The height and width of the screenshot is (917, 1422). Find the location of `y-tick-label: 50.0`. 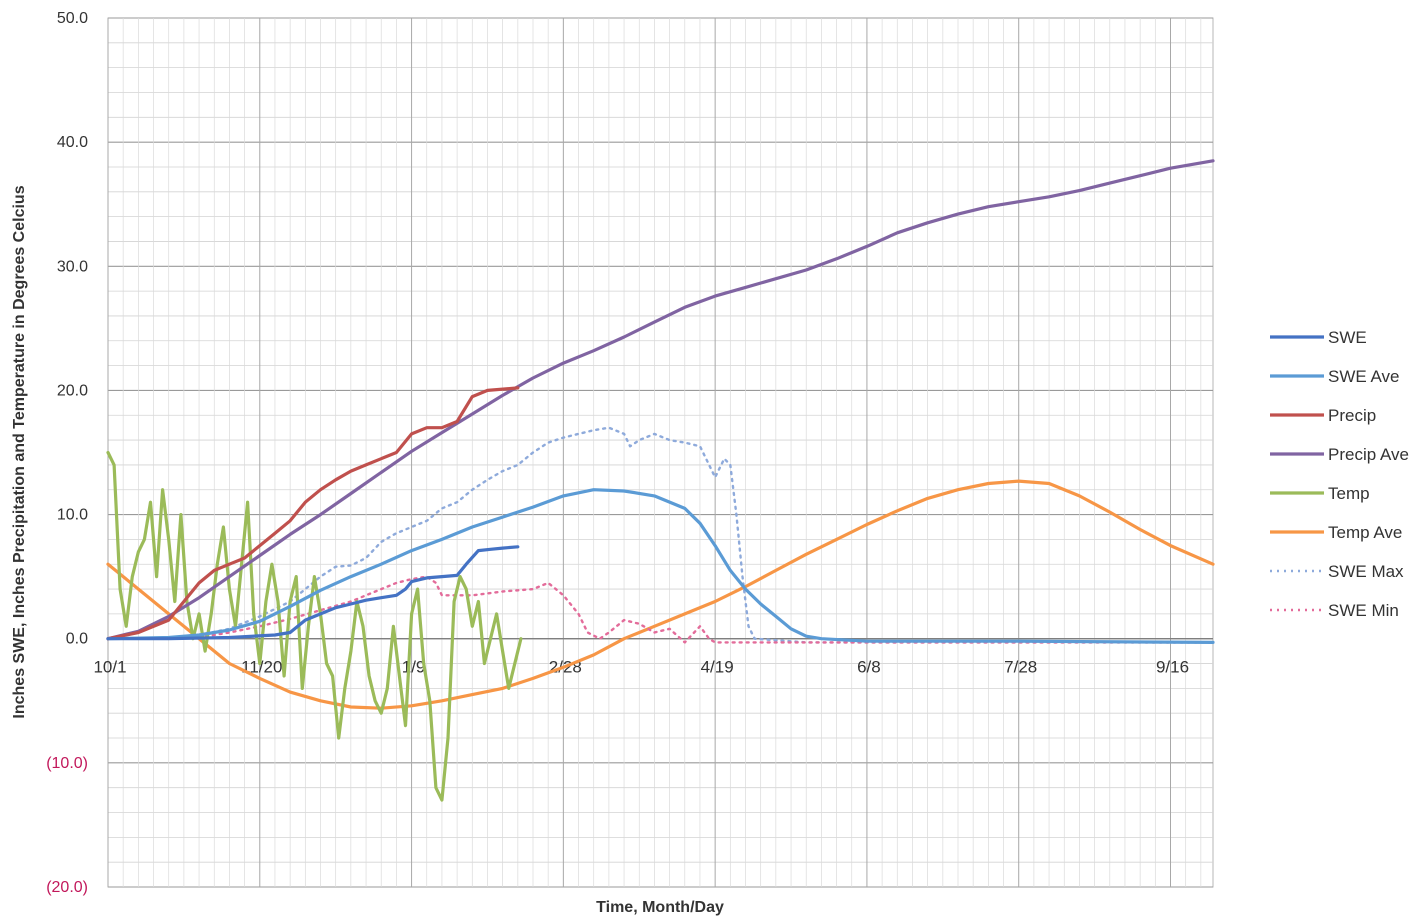

y-tick-label: 50.0 is located at coordinates (72, 18).